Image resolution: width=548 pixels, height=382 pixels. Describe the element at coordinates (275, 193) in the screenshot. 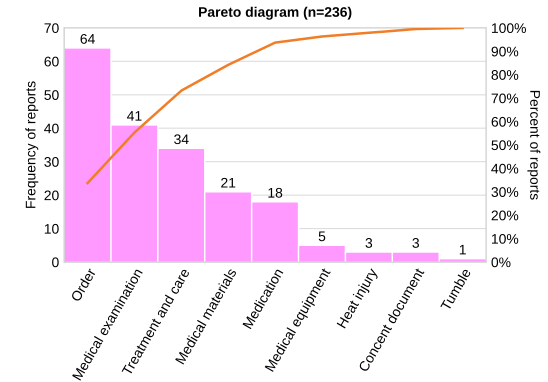

I see `data-label: 18` at that location.